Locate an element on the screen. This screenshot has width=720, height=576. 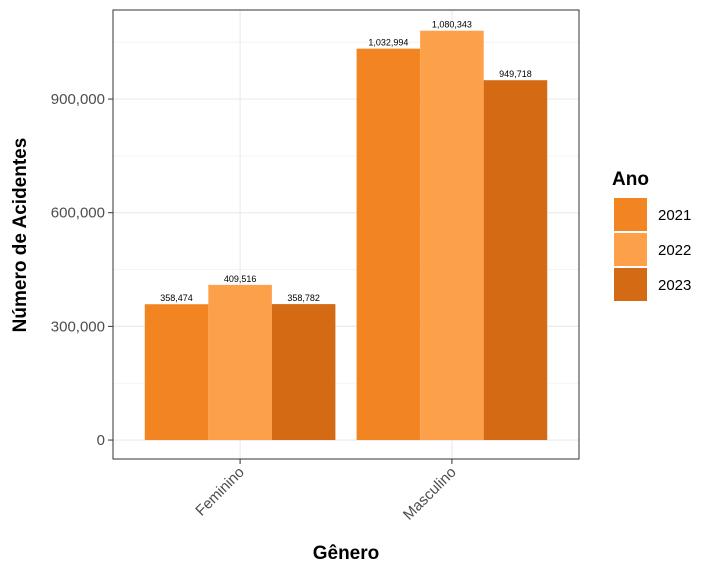
y-tick-label: 600,000 is located at coordinates (78, 213).